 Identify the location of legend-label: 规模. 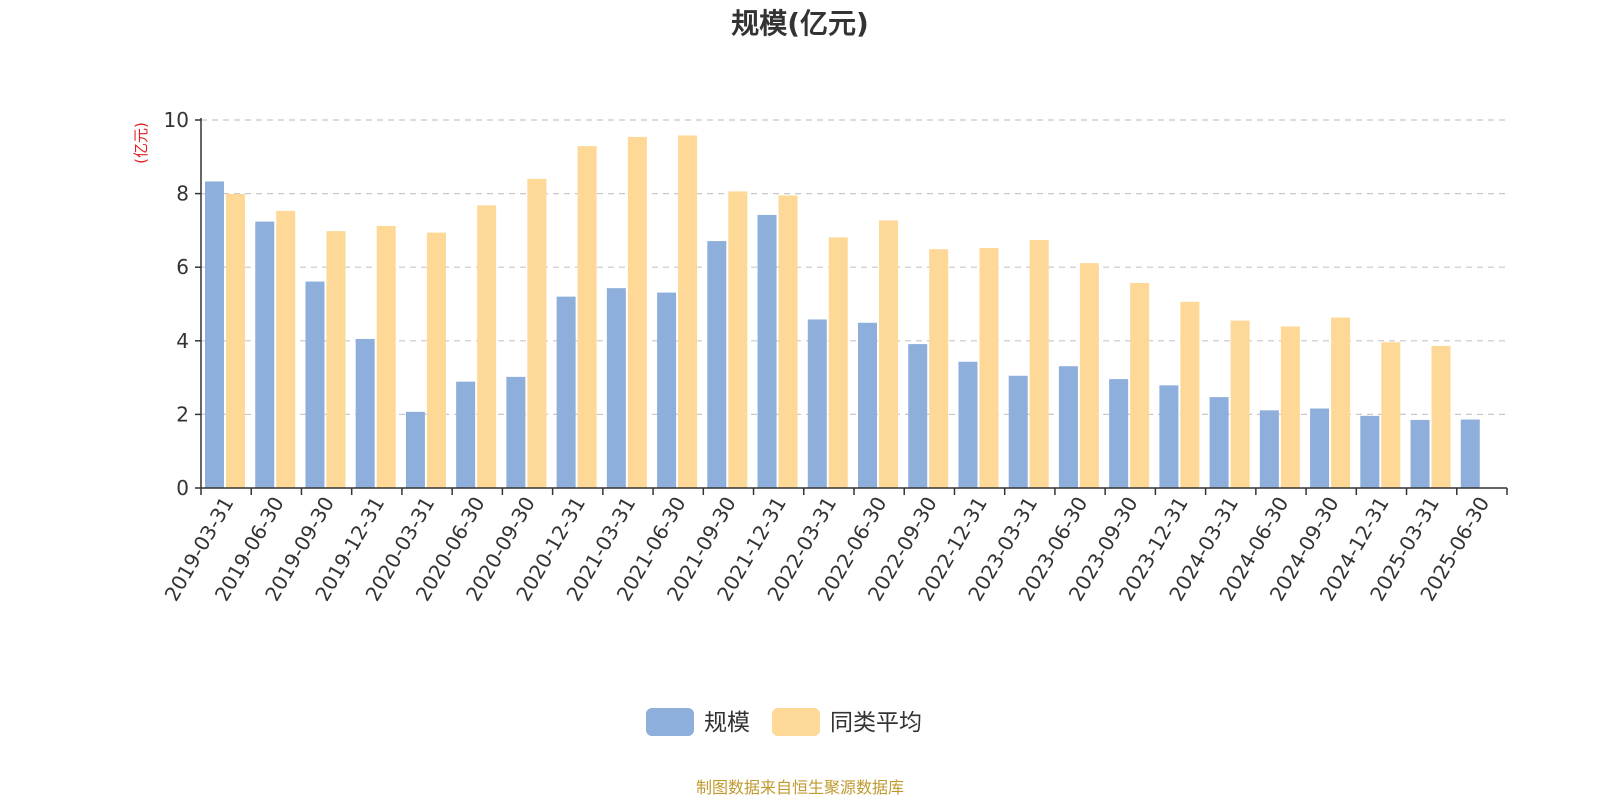
(727, 723).